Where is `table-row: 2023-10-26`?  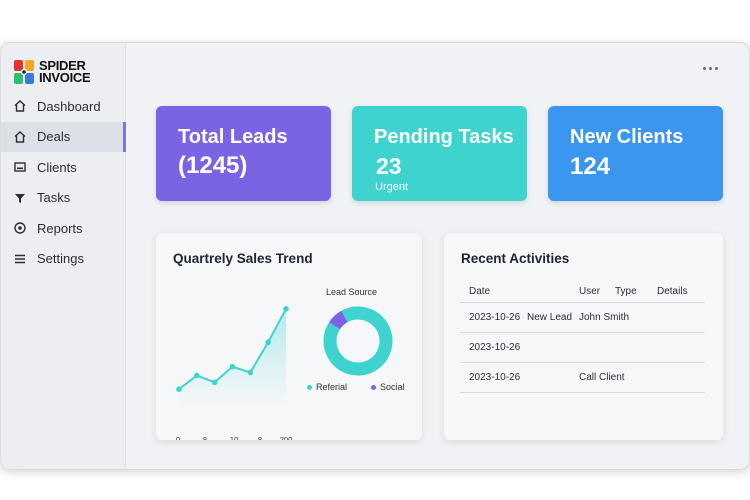
table-row: 2023-10-26 is located at coordinates (582, 348).